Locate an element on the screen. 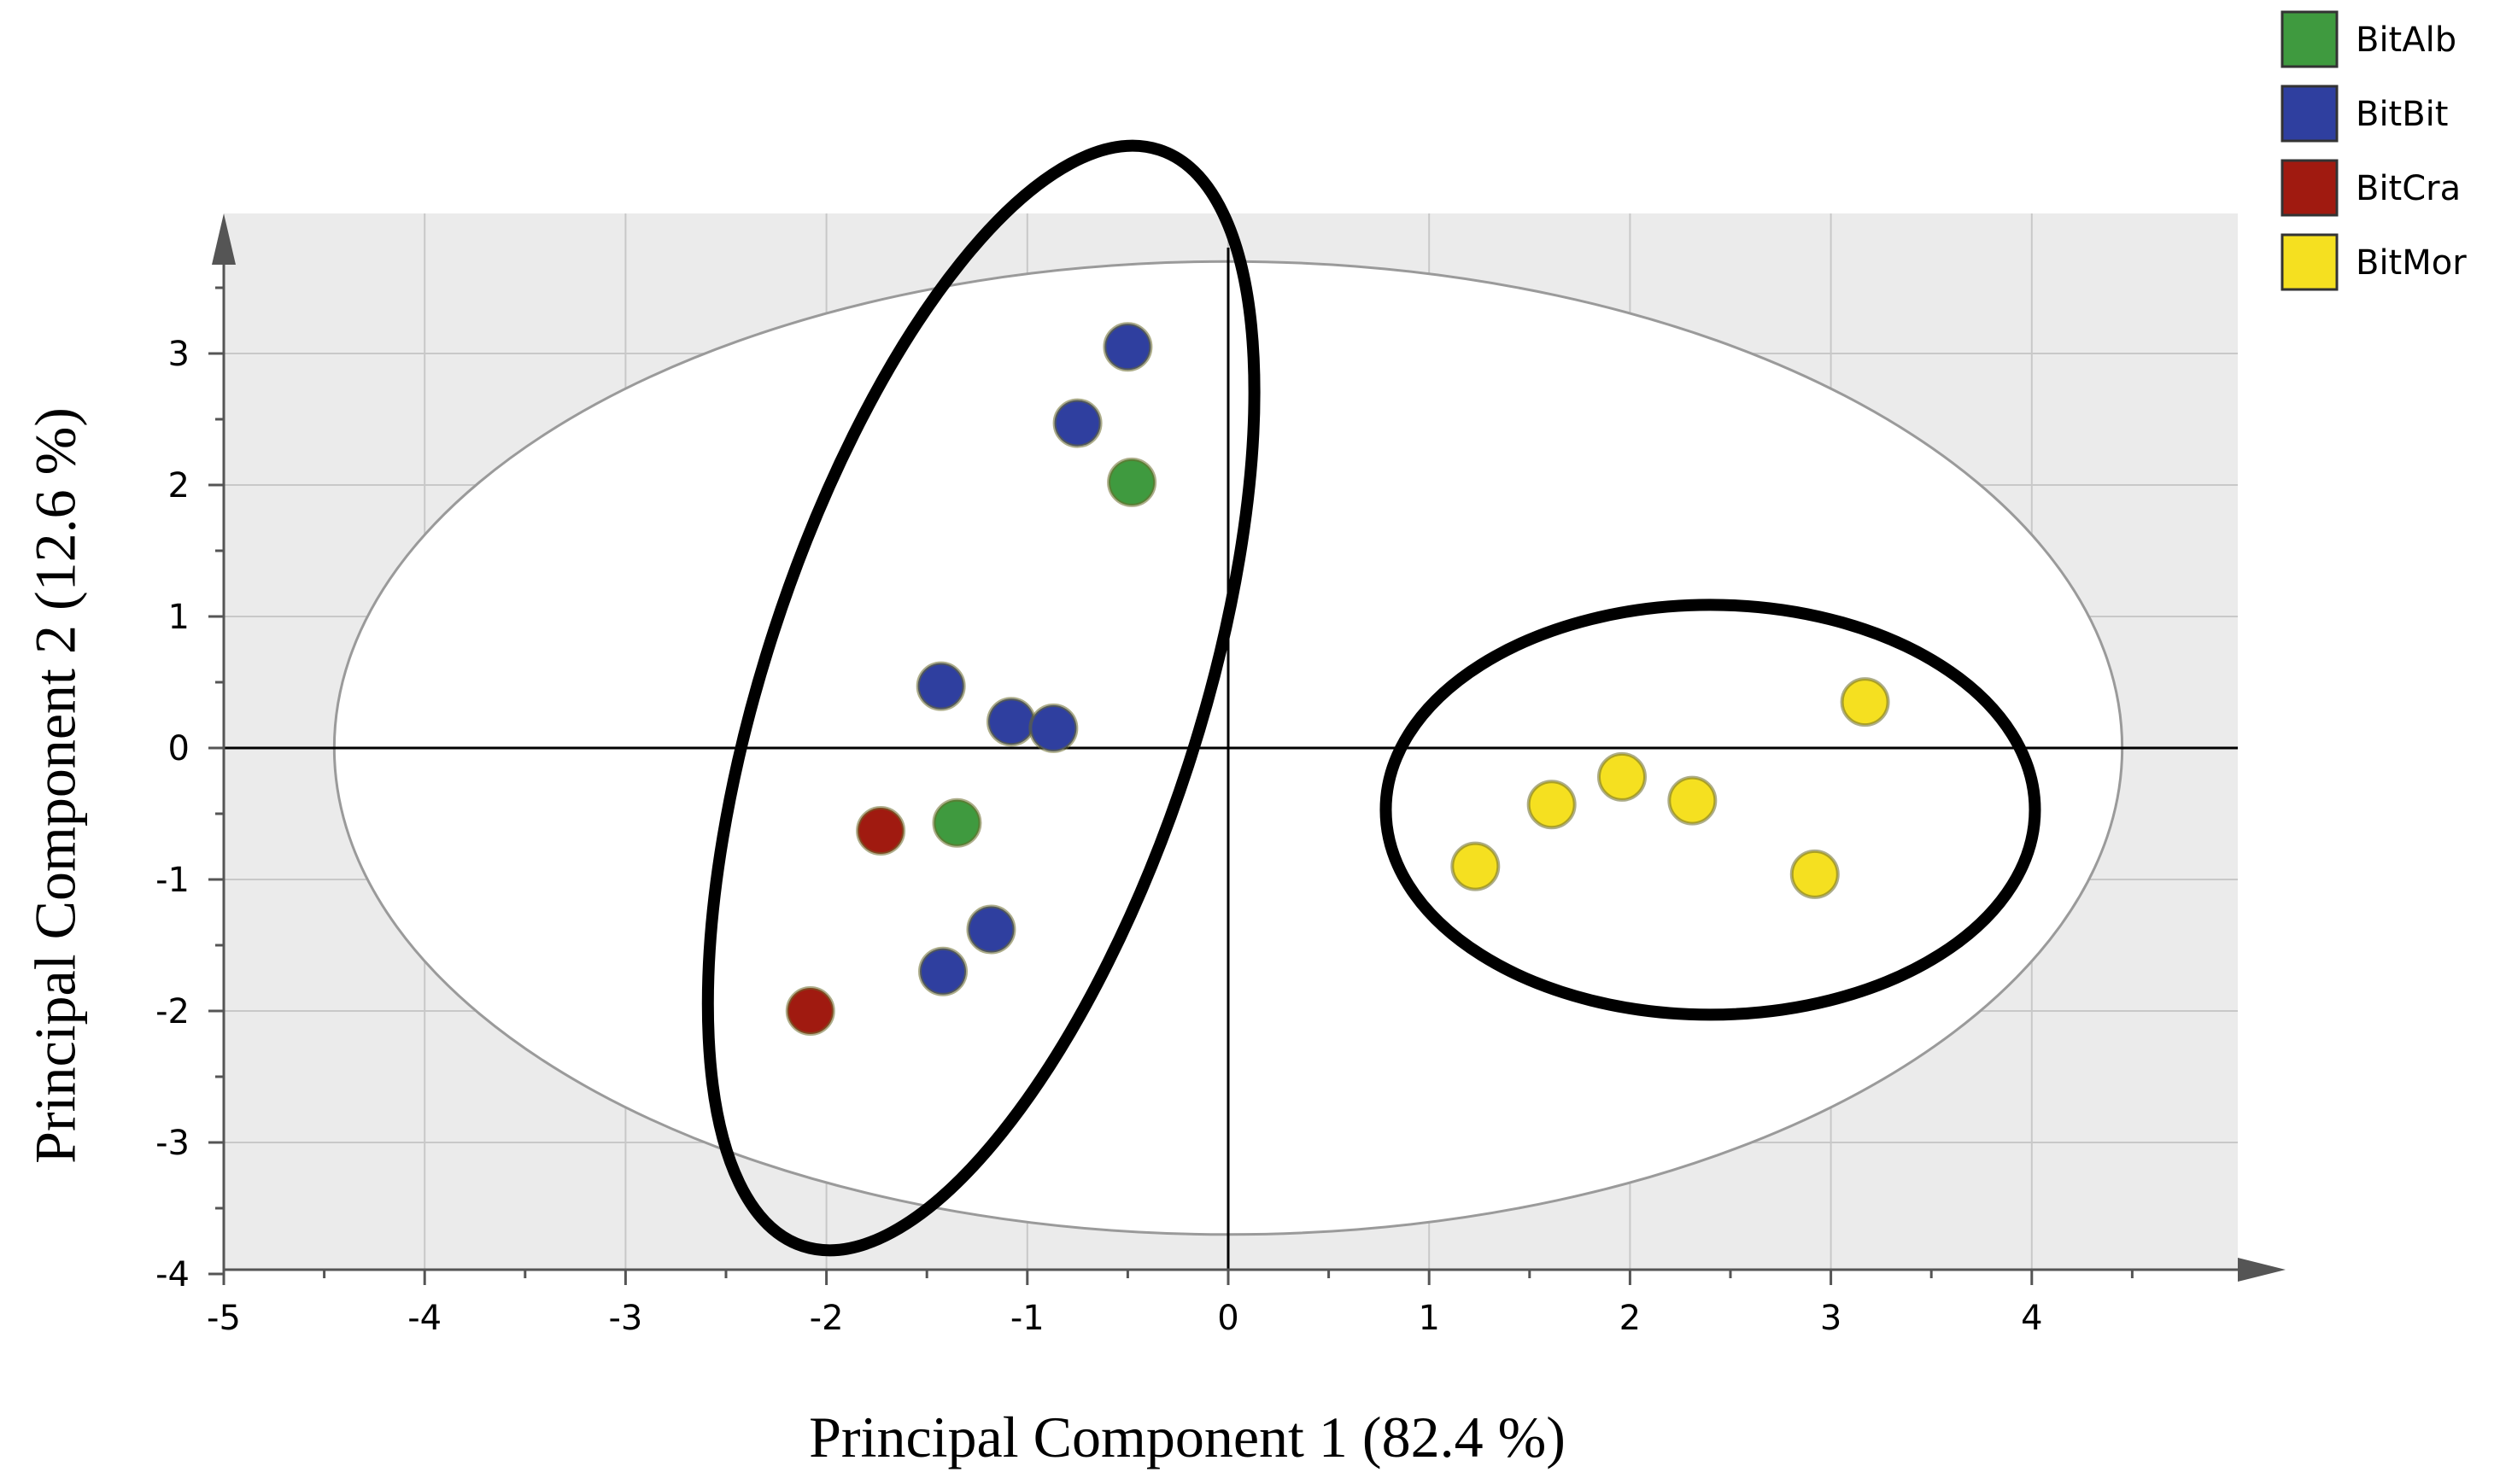 The image size is (2500, 1484). y-tick-label: 0 is located at coordinates (179, 749).